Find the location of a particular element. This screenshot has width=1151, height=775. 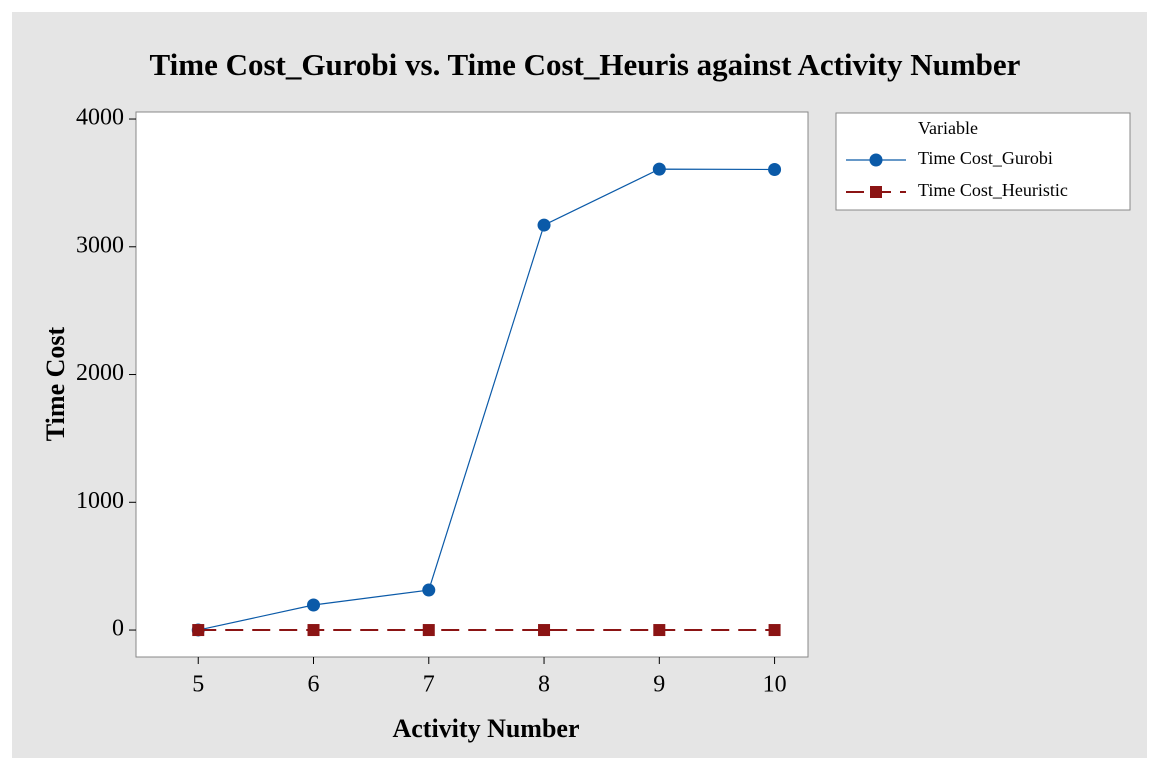

y-tick-label: 1000 is located at coordinates (100, 501).